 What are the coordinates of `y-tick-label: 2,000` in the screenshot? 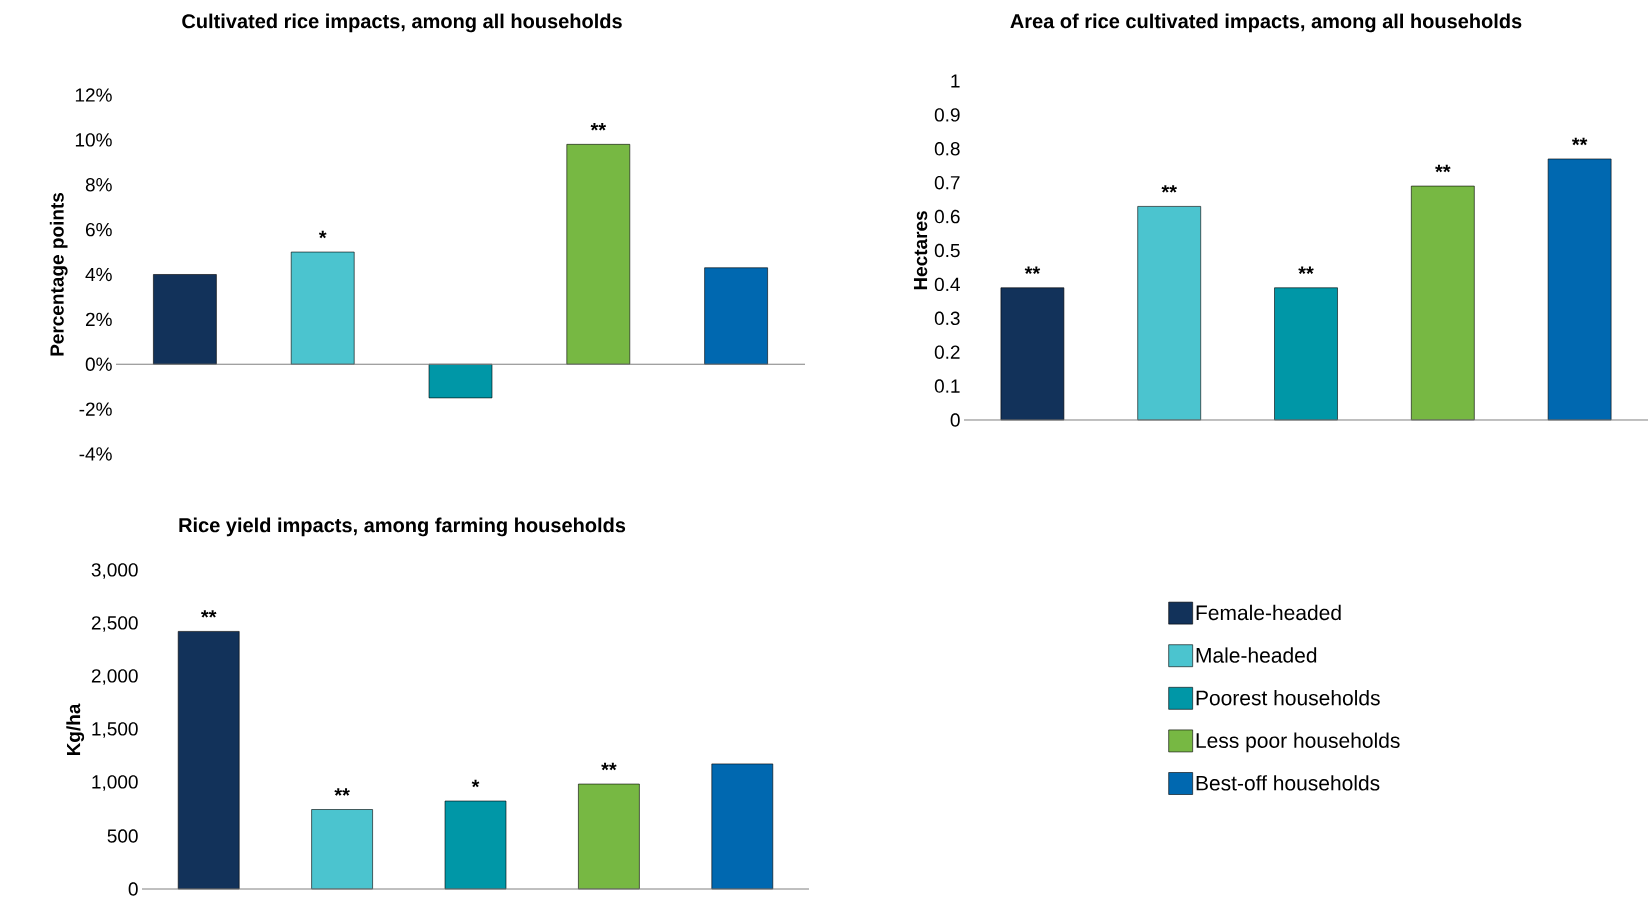 It's located at (114, 677).